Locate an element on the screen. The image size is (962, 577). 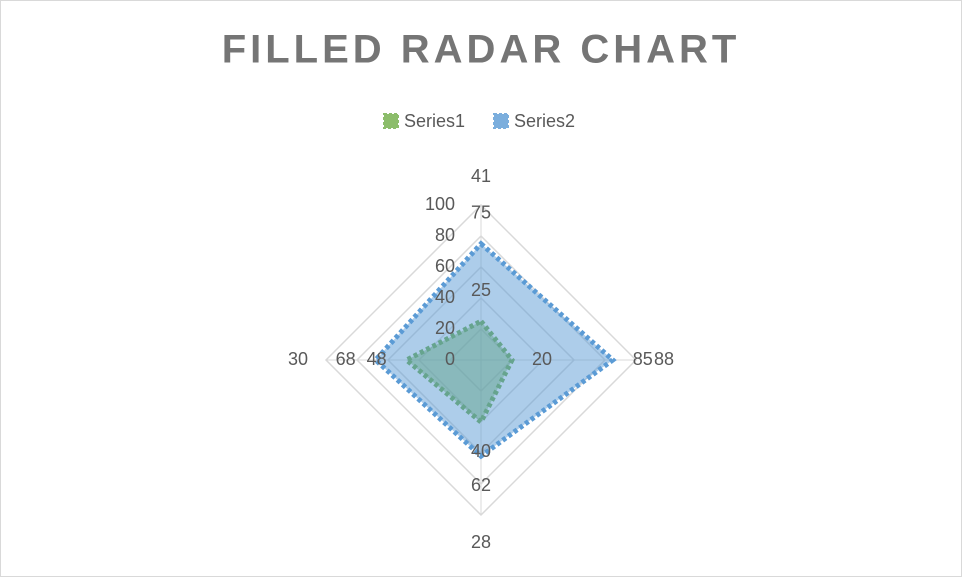
data-label: 25 is located at coordinates (481, 290).